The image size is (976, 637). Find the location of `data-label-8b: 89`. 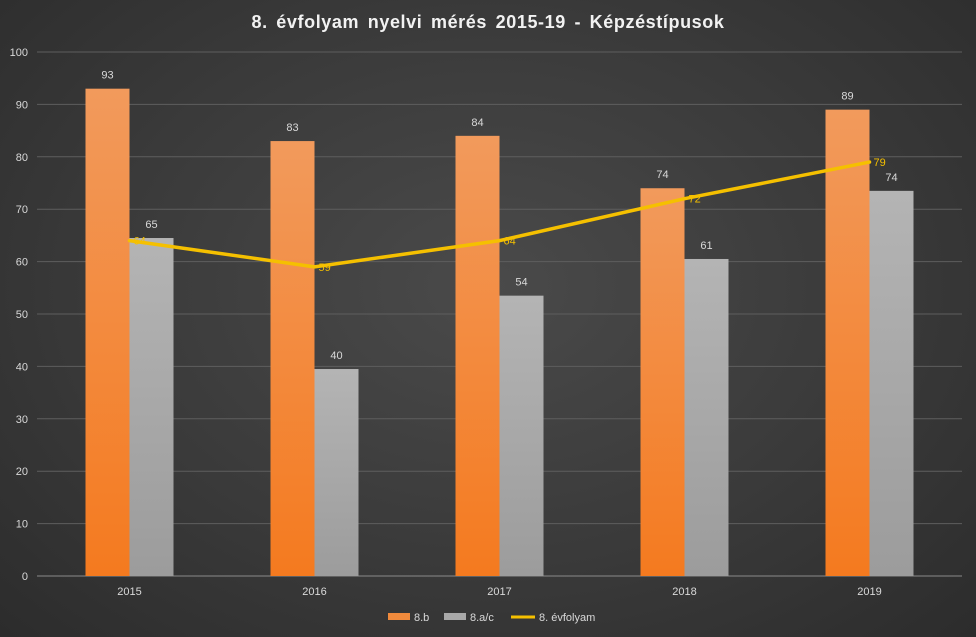

data-label-8b: 89 is located at coordinates (847, 97).